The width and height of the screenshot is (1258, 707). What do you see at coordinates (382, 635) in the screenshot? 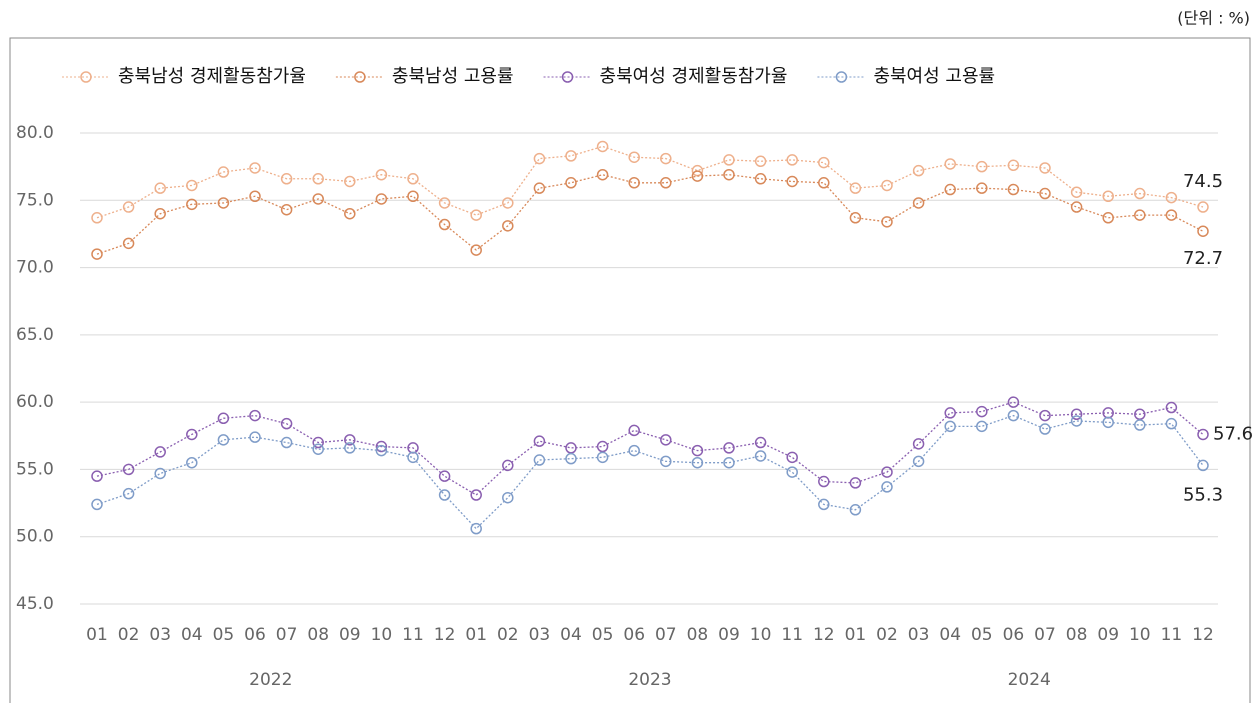
I see `x-tick-label: 10` at bounding box center [382, 635].